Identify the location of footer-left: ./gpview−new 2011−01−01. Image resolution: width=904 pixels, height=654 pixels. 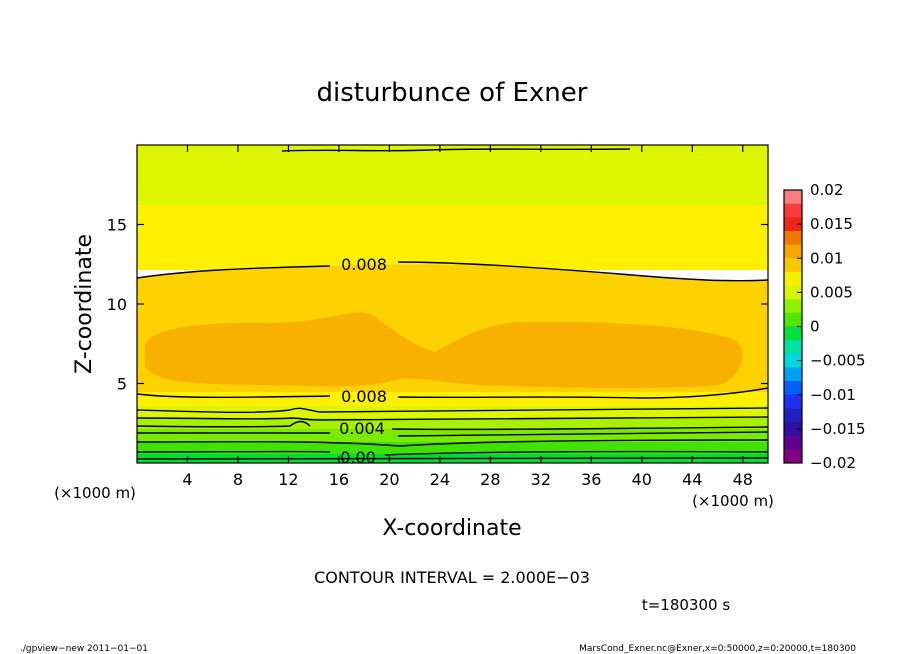
(84, 649).